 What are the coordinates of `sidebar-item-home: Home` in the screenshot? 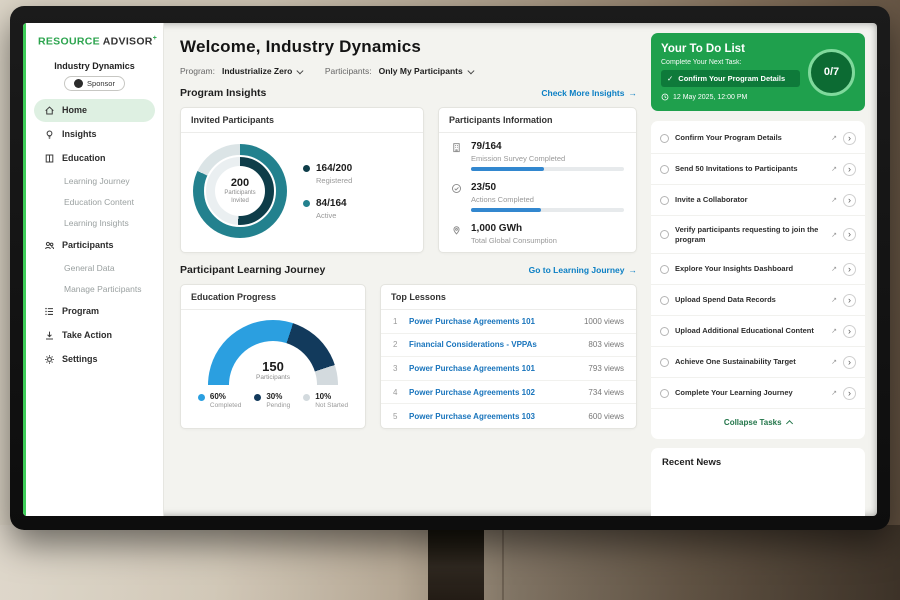 It's located at (94, 110).